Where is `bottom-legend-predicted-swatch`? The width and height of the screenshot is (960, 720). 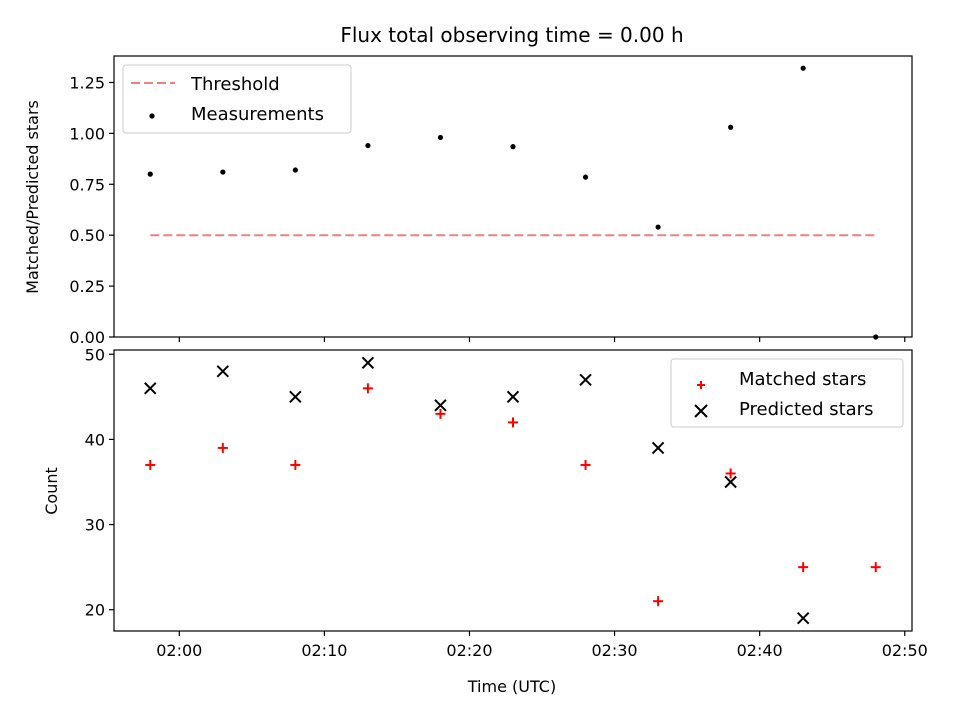 bottom-legend-predicted-swatch is located at coordinates (701, 411).